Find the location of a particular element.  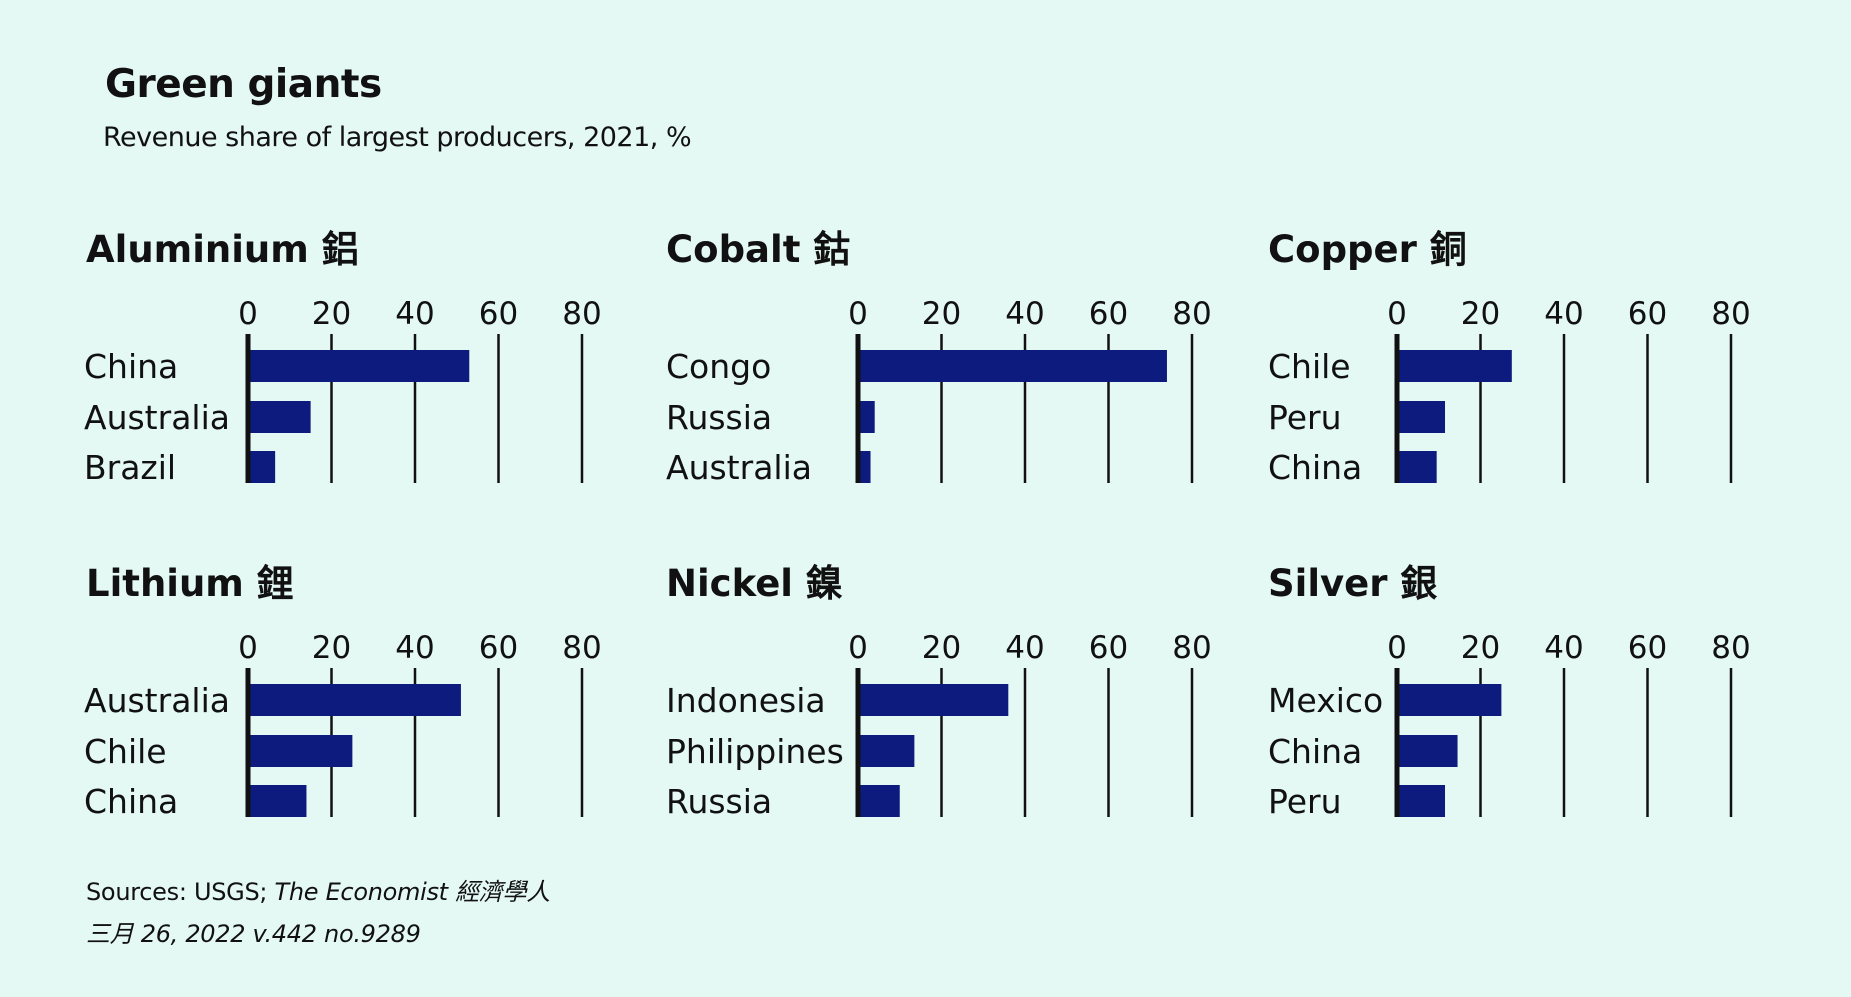

panel-title: Silver 銀 is located at coordinates (1352, 583).